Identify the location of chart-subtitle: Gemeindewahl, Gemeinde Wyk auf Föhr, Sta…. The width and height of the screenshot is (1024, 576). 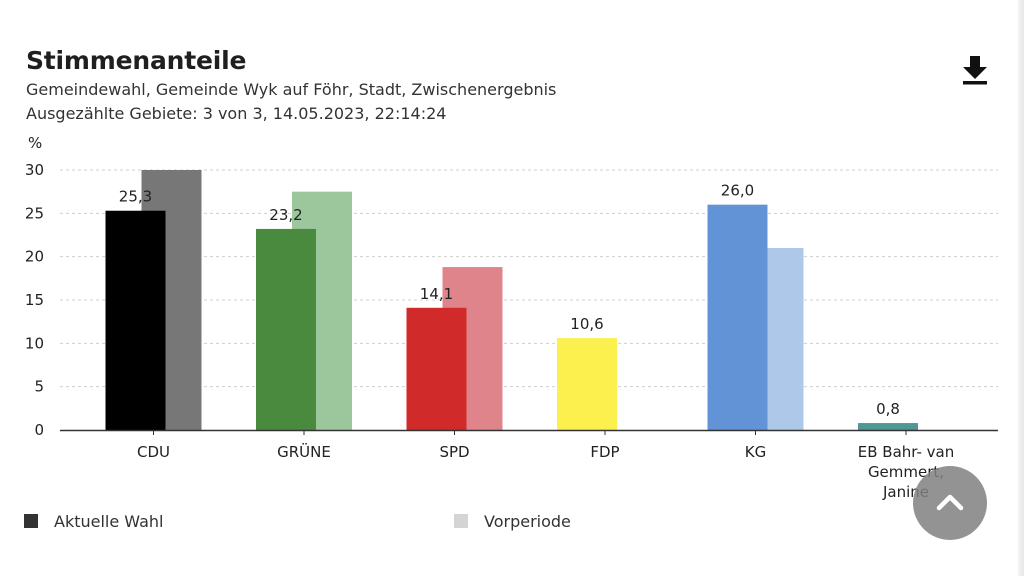
(291, 89).